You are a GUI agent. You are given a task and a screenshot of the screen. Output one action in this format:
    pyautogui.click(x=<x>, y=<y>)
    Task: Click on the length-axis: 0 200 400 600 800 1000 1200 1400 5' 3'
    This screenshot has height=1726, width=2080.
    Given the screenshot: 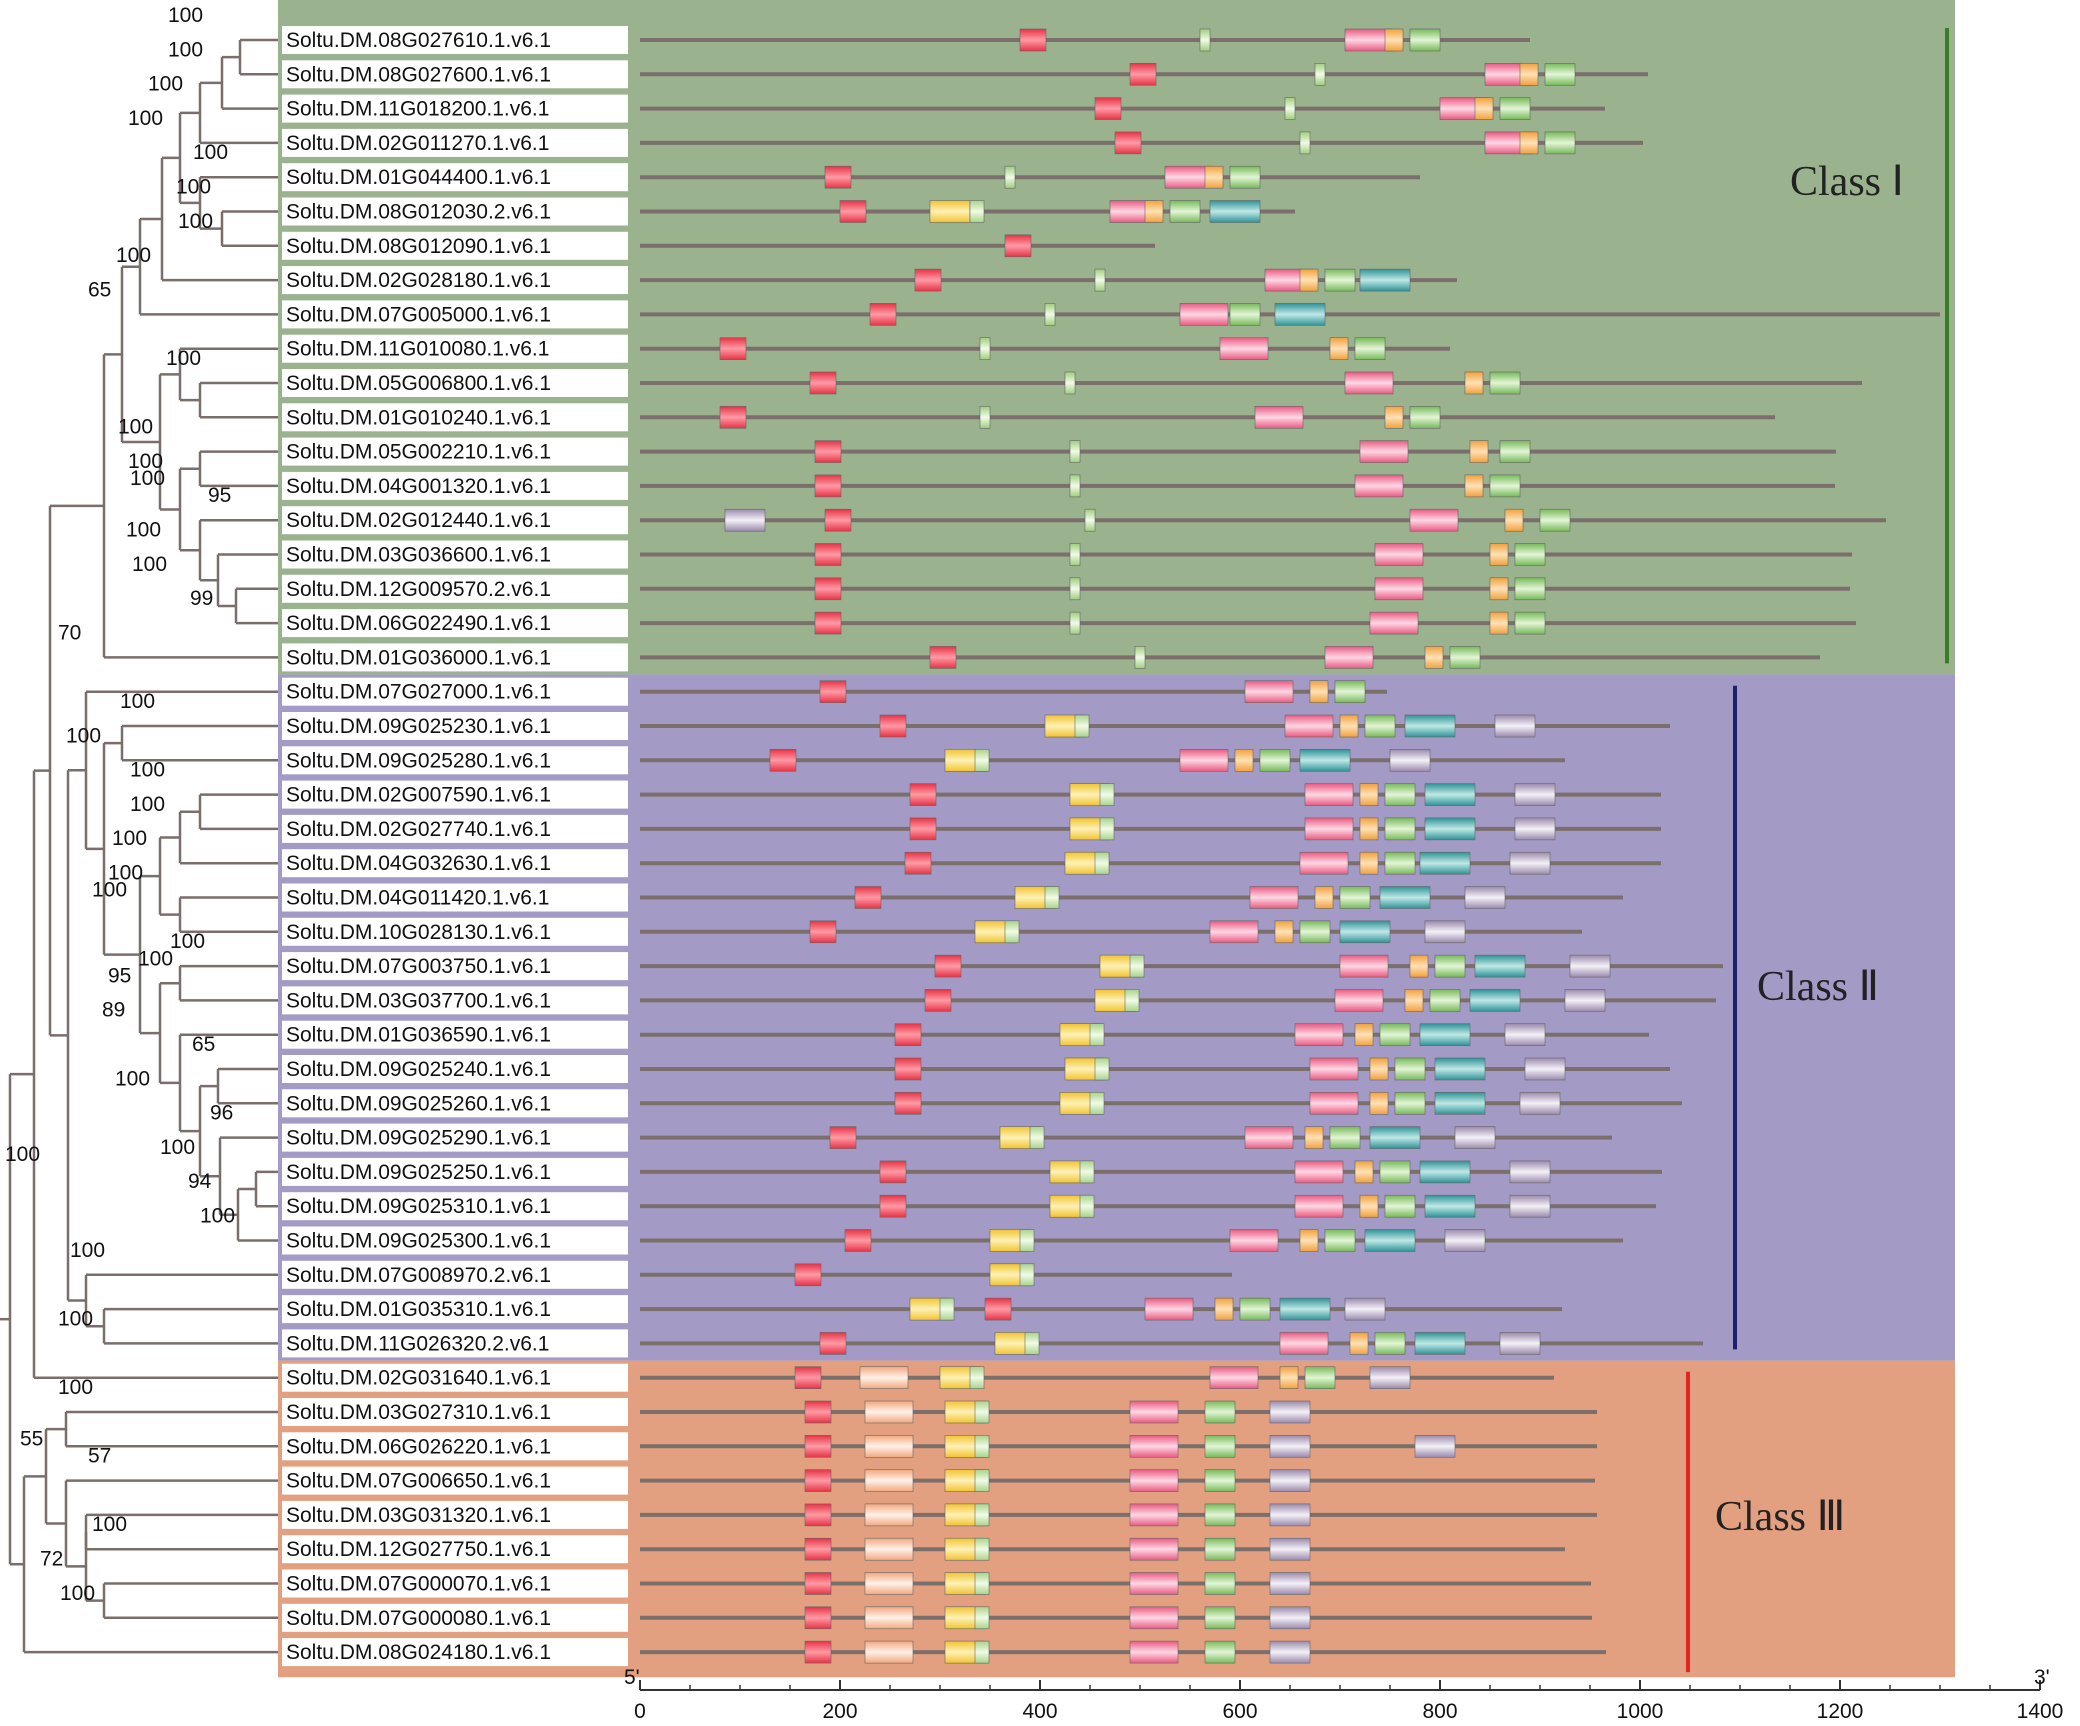 What is the action you would take?
    pyautogui.click(x=1343, y=1694)
    